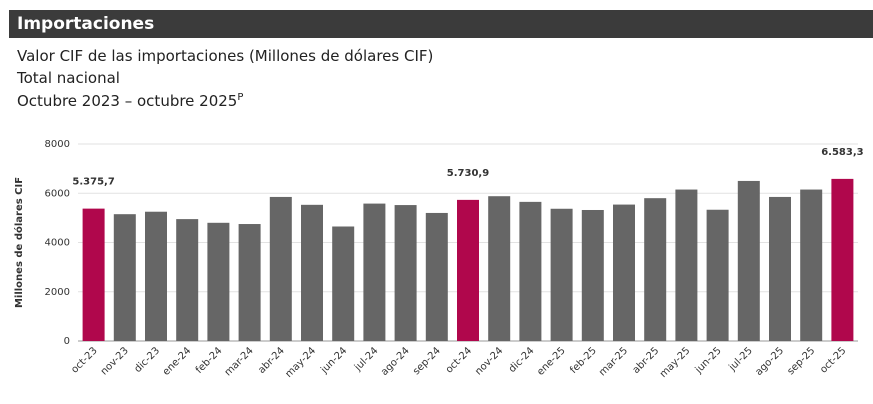 The image size is (873, 404). What do you see at coordinates (740, 359) in the screenshot?
I see `x-tick-label: jul-25` at bounding box center [740, 359].